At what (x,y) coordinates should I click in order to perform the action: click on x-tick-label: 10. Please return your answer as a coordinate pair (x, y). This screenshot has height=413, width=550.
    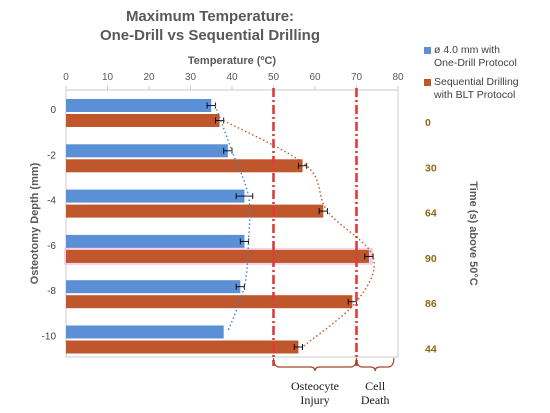
    Looking at the image, I should click on (108, 77).